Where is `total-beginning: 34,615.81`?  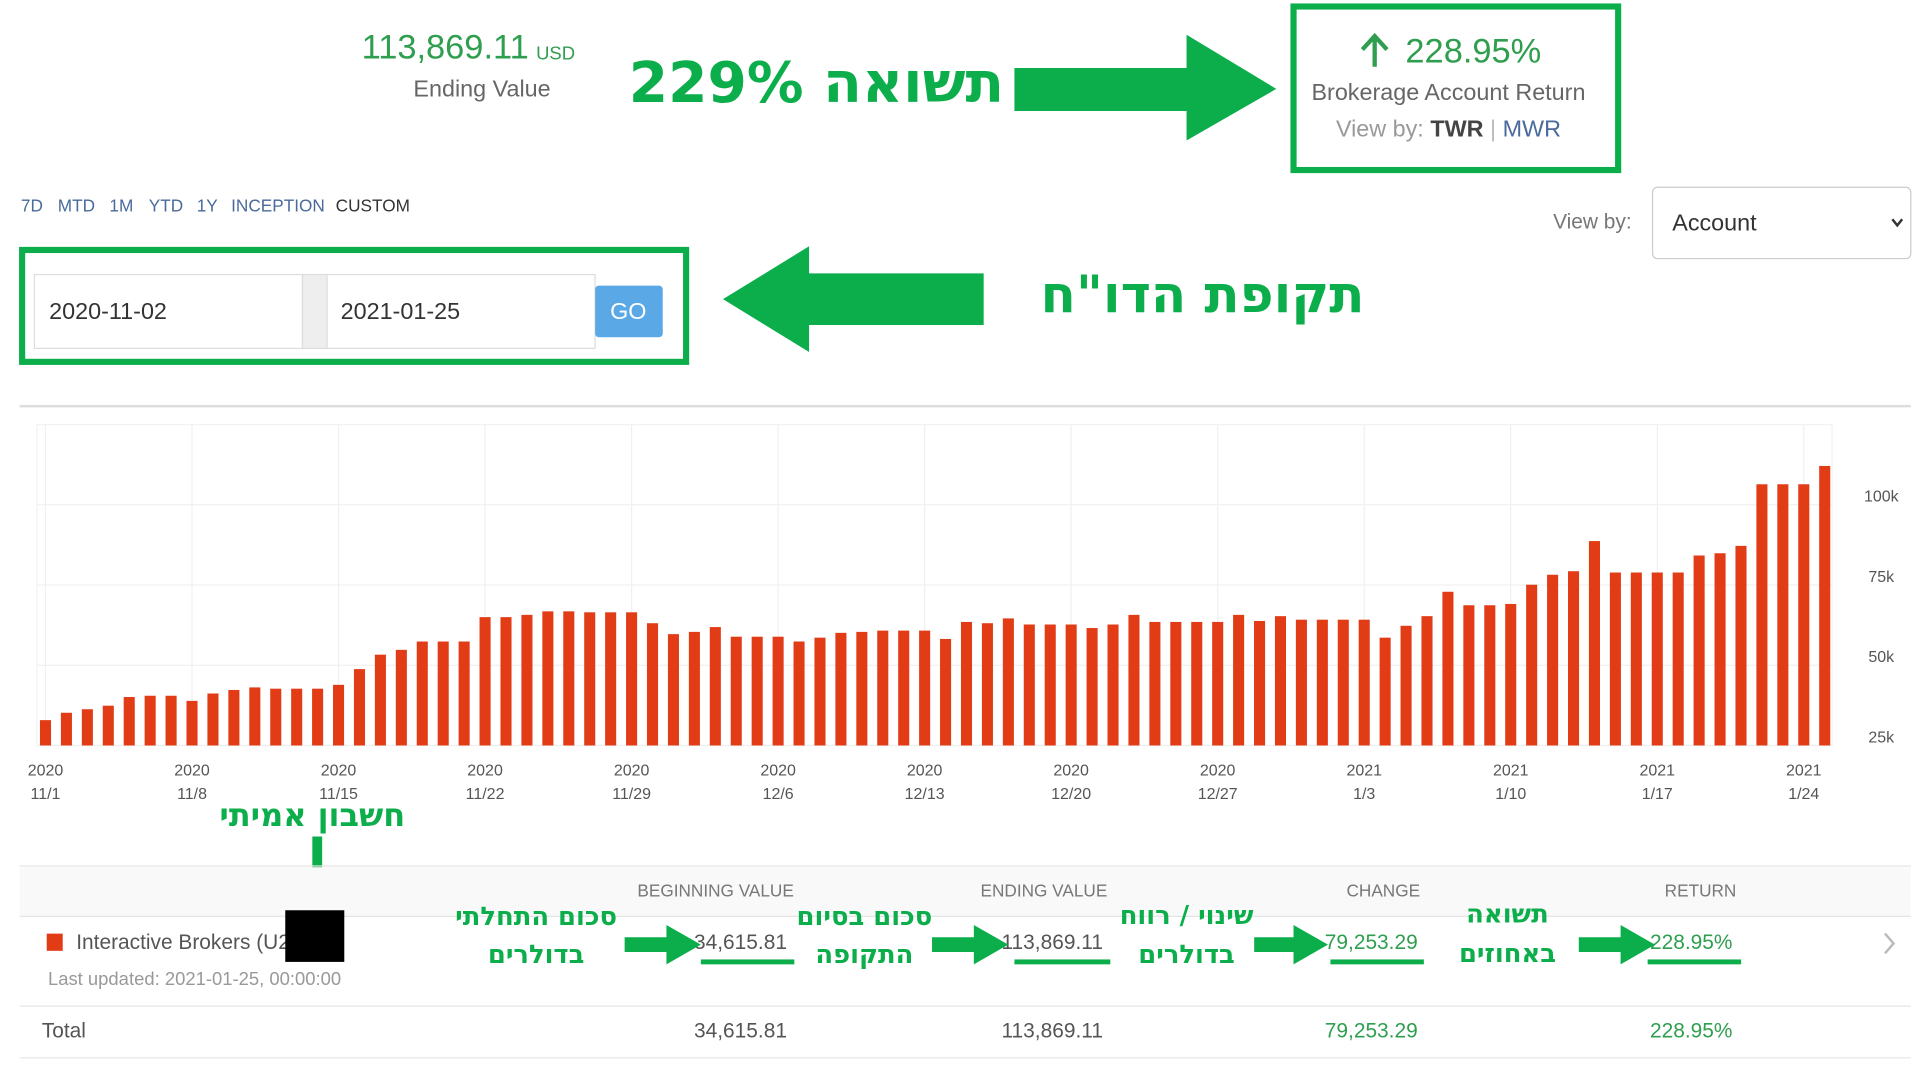
total-beginning: 34,615.81 is located at coordinates (740, 1031).